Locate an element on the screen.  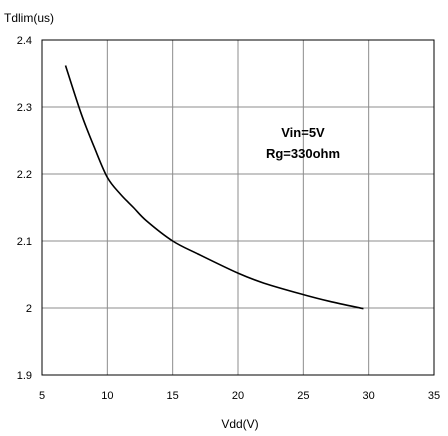
x-tick-label: 15 is located at coordinates (173, 396).